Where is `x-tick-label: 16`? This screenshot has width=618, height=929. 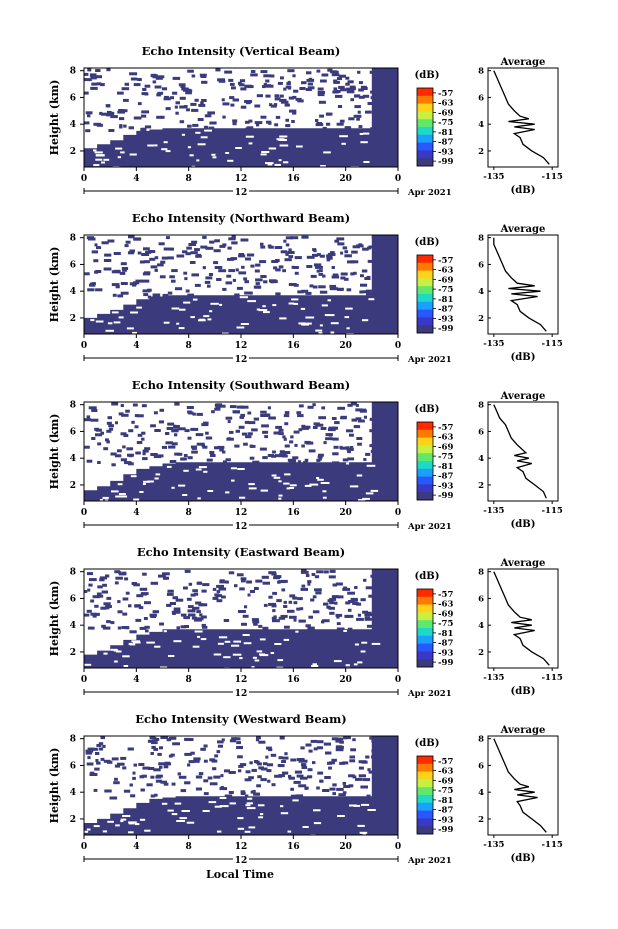
x-tick-label: 16 is located at coordinates (293, 179).